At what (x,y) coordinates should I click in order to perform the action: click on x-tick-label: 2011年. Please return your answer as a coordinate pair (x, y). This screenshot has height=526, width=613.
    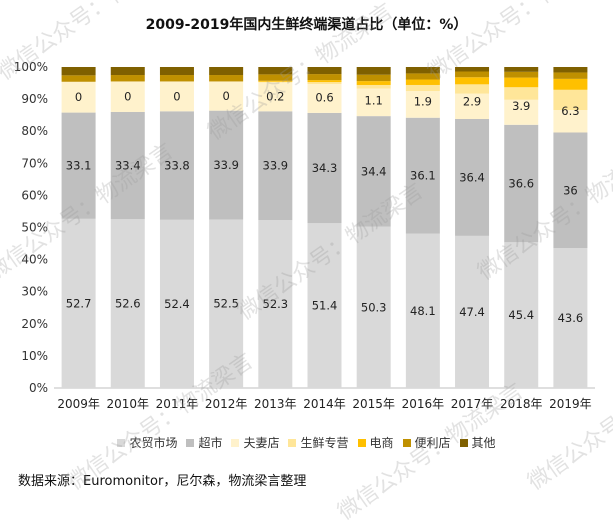
    Looking at the image, I should click on (177, 404).